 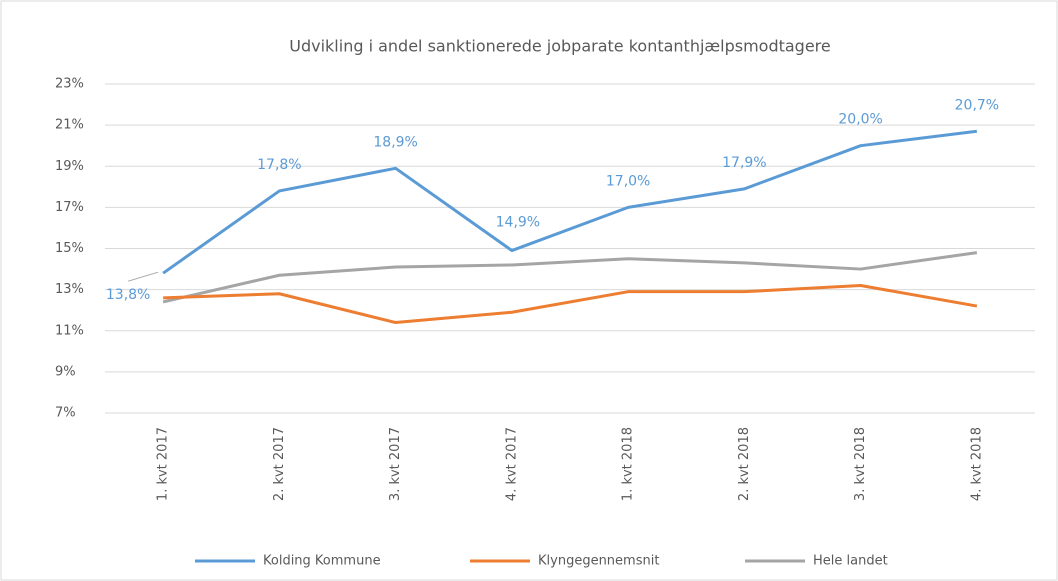 I want to click on y-tick-label: 15%, so click(x=69, y=248).